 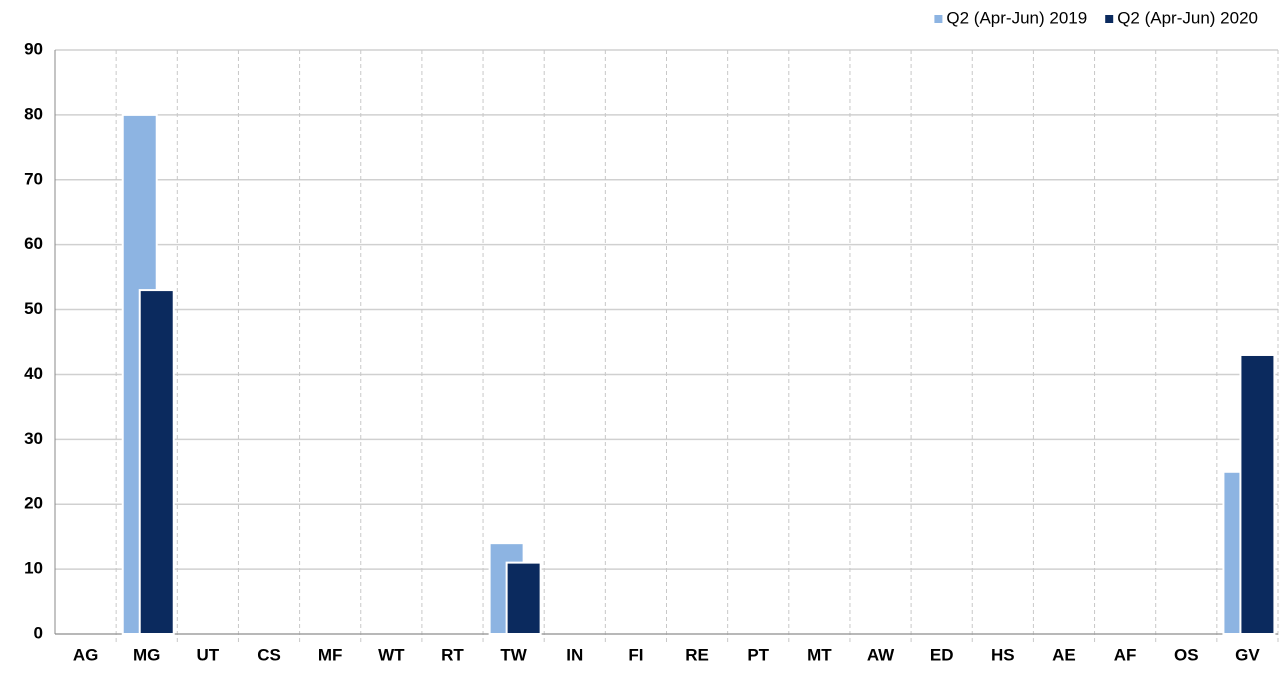 I want to click on x-tick-label: IN, so click(x=574, y=654).